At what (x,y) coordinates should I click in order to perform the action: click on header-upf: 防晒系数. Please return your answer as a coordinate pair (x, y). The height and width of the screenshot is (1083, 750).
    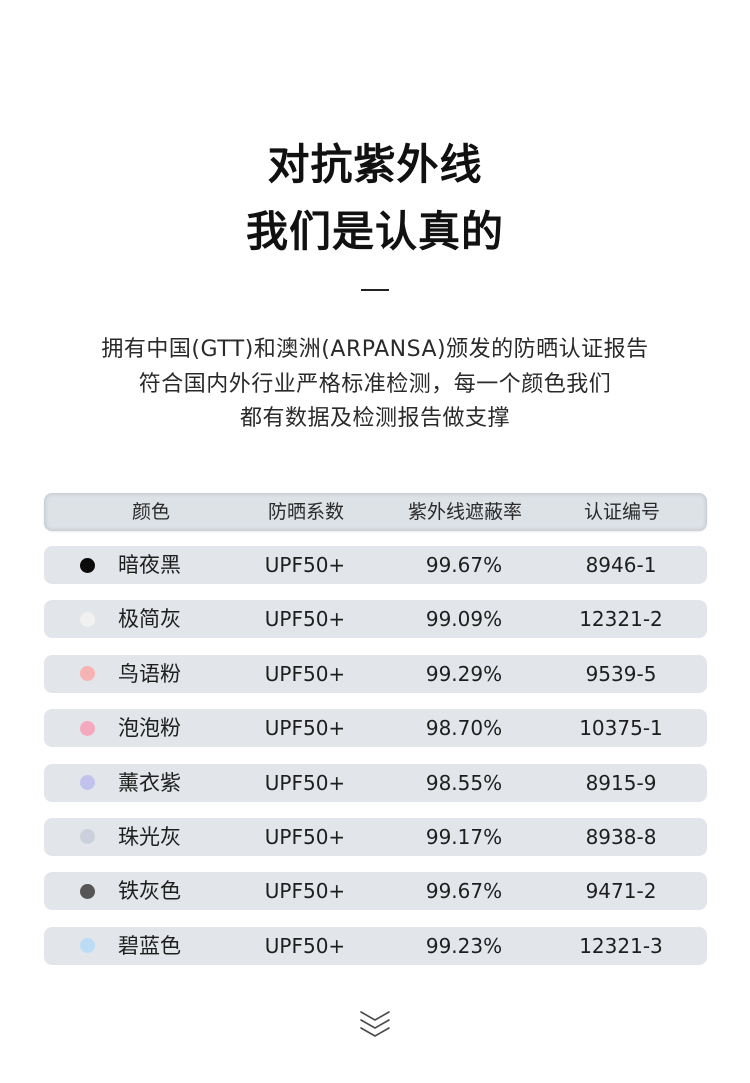
    Looking at the image, I should click on (305, 512).